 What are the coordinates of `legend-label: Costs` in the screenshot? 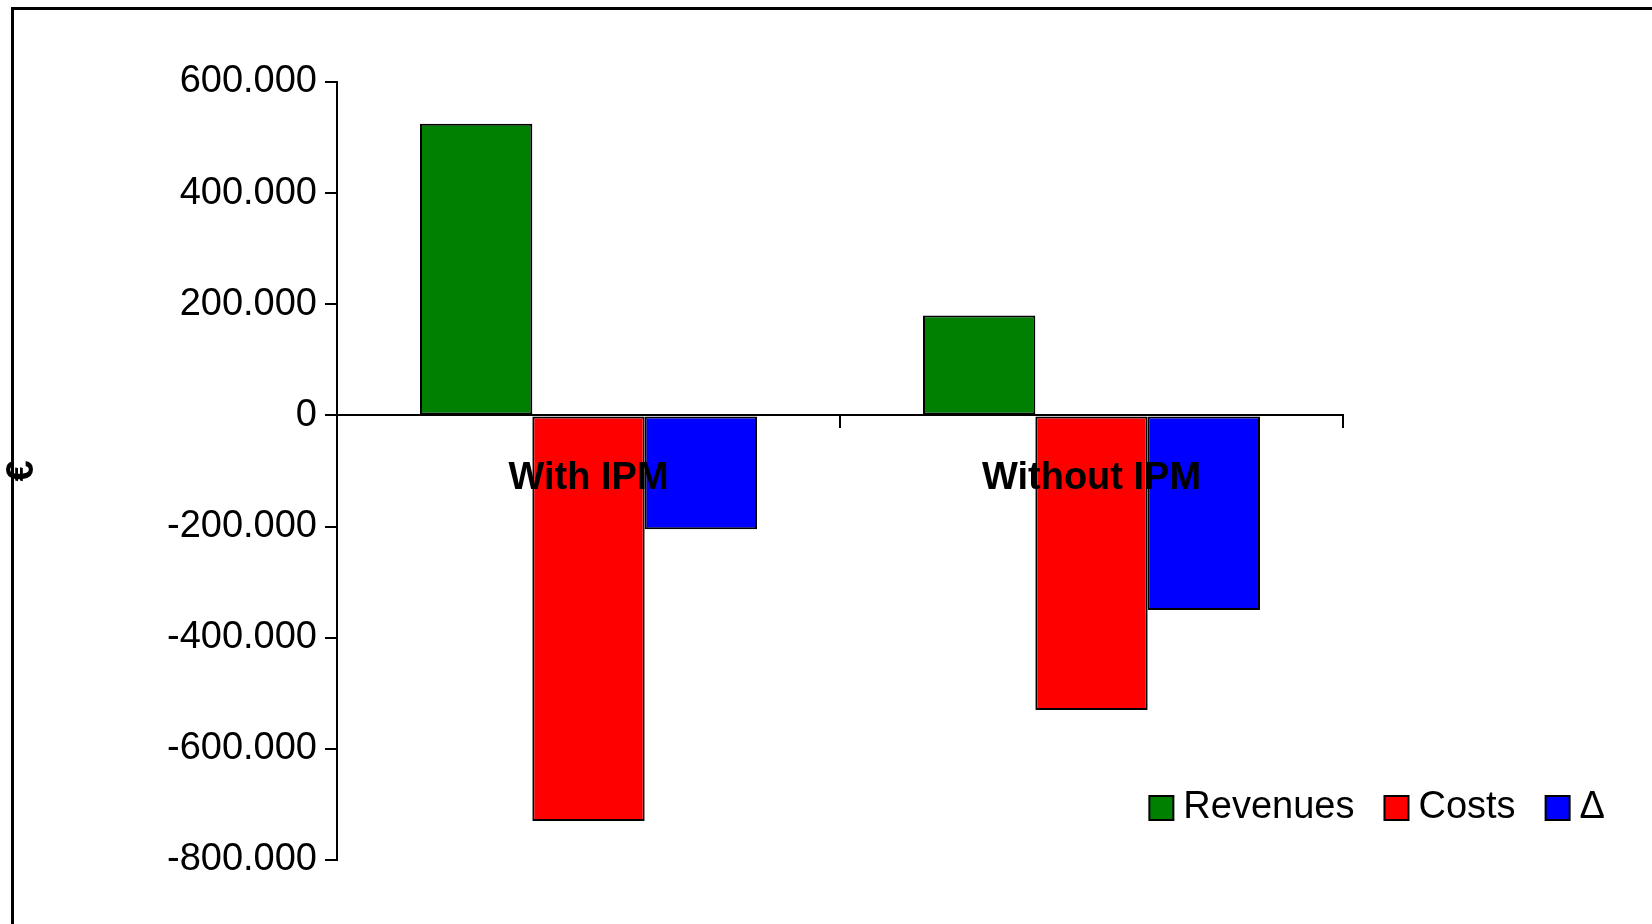 It's located at (1467, 805).